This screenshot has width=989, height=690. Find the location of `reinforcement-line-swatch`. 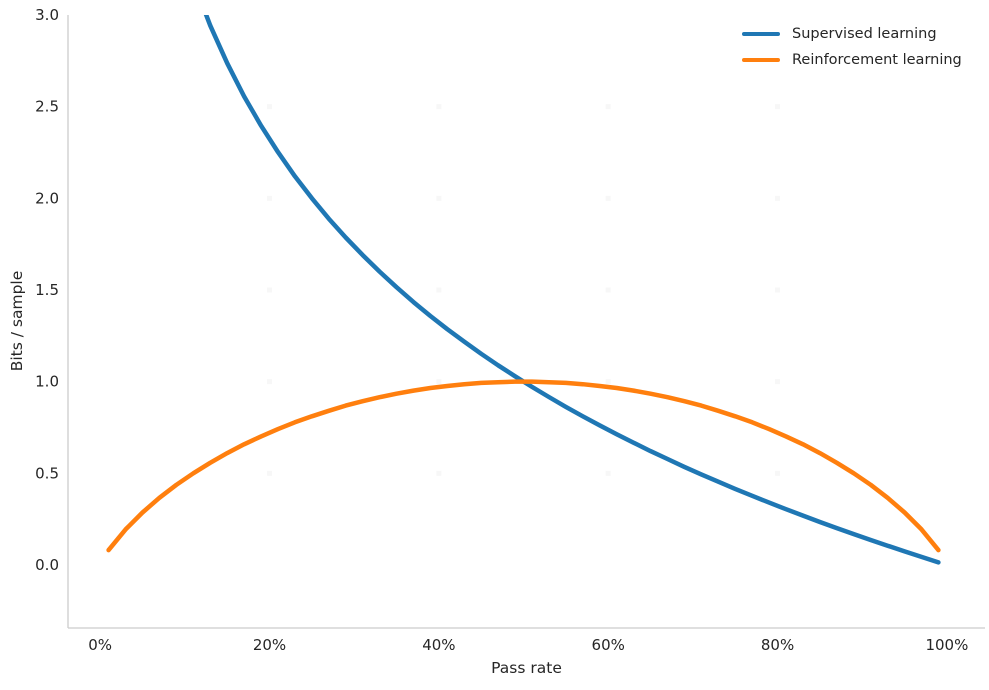

reinforcement-line-swatch is located at coordinates (761, 60).